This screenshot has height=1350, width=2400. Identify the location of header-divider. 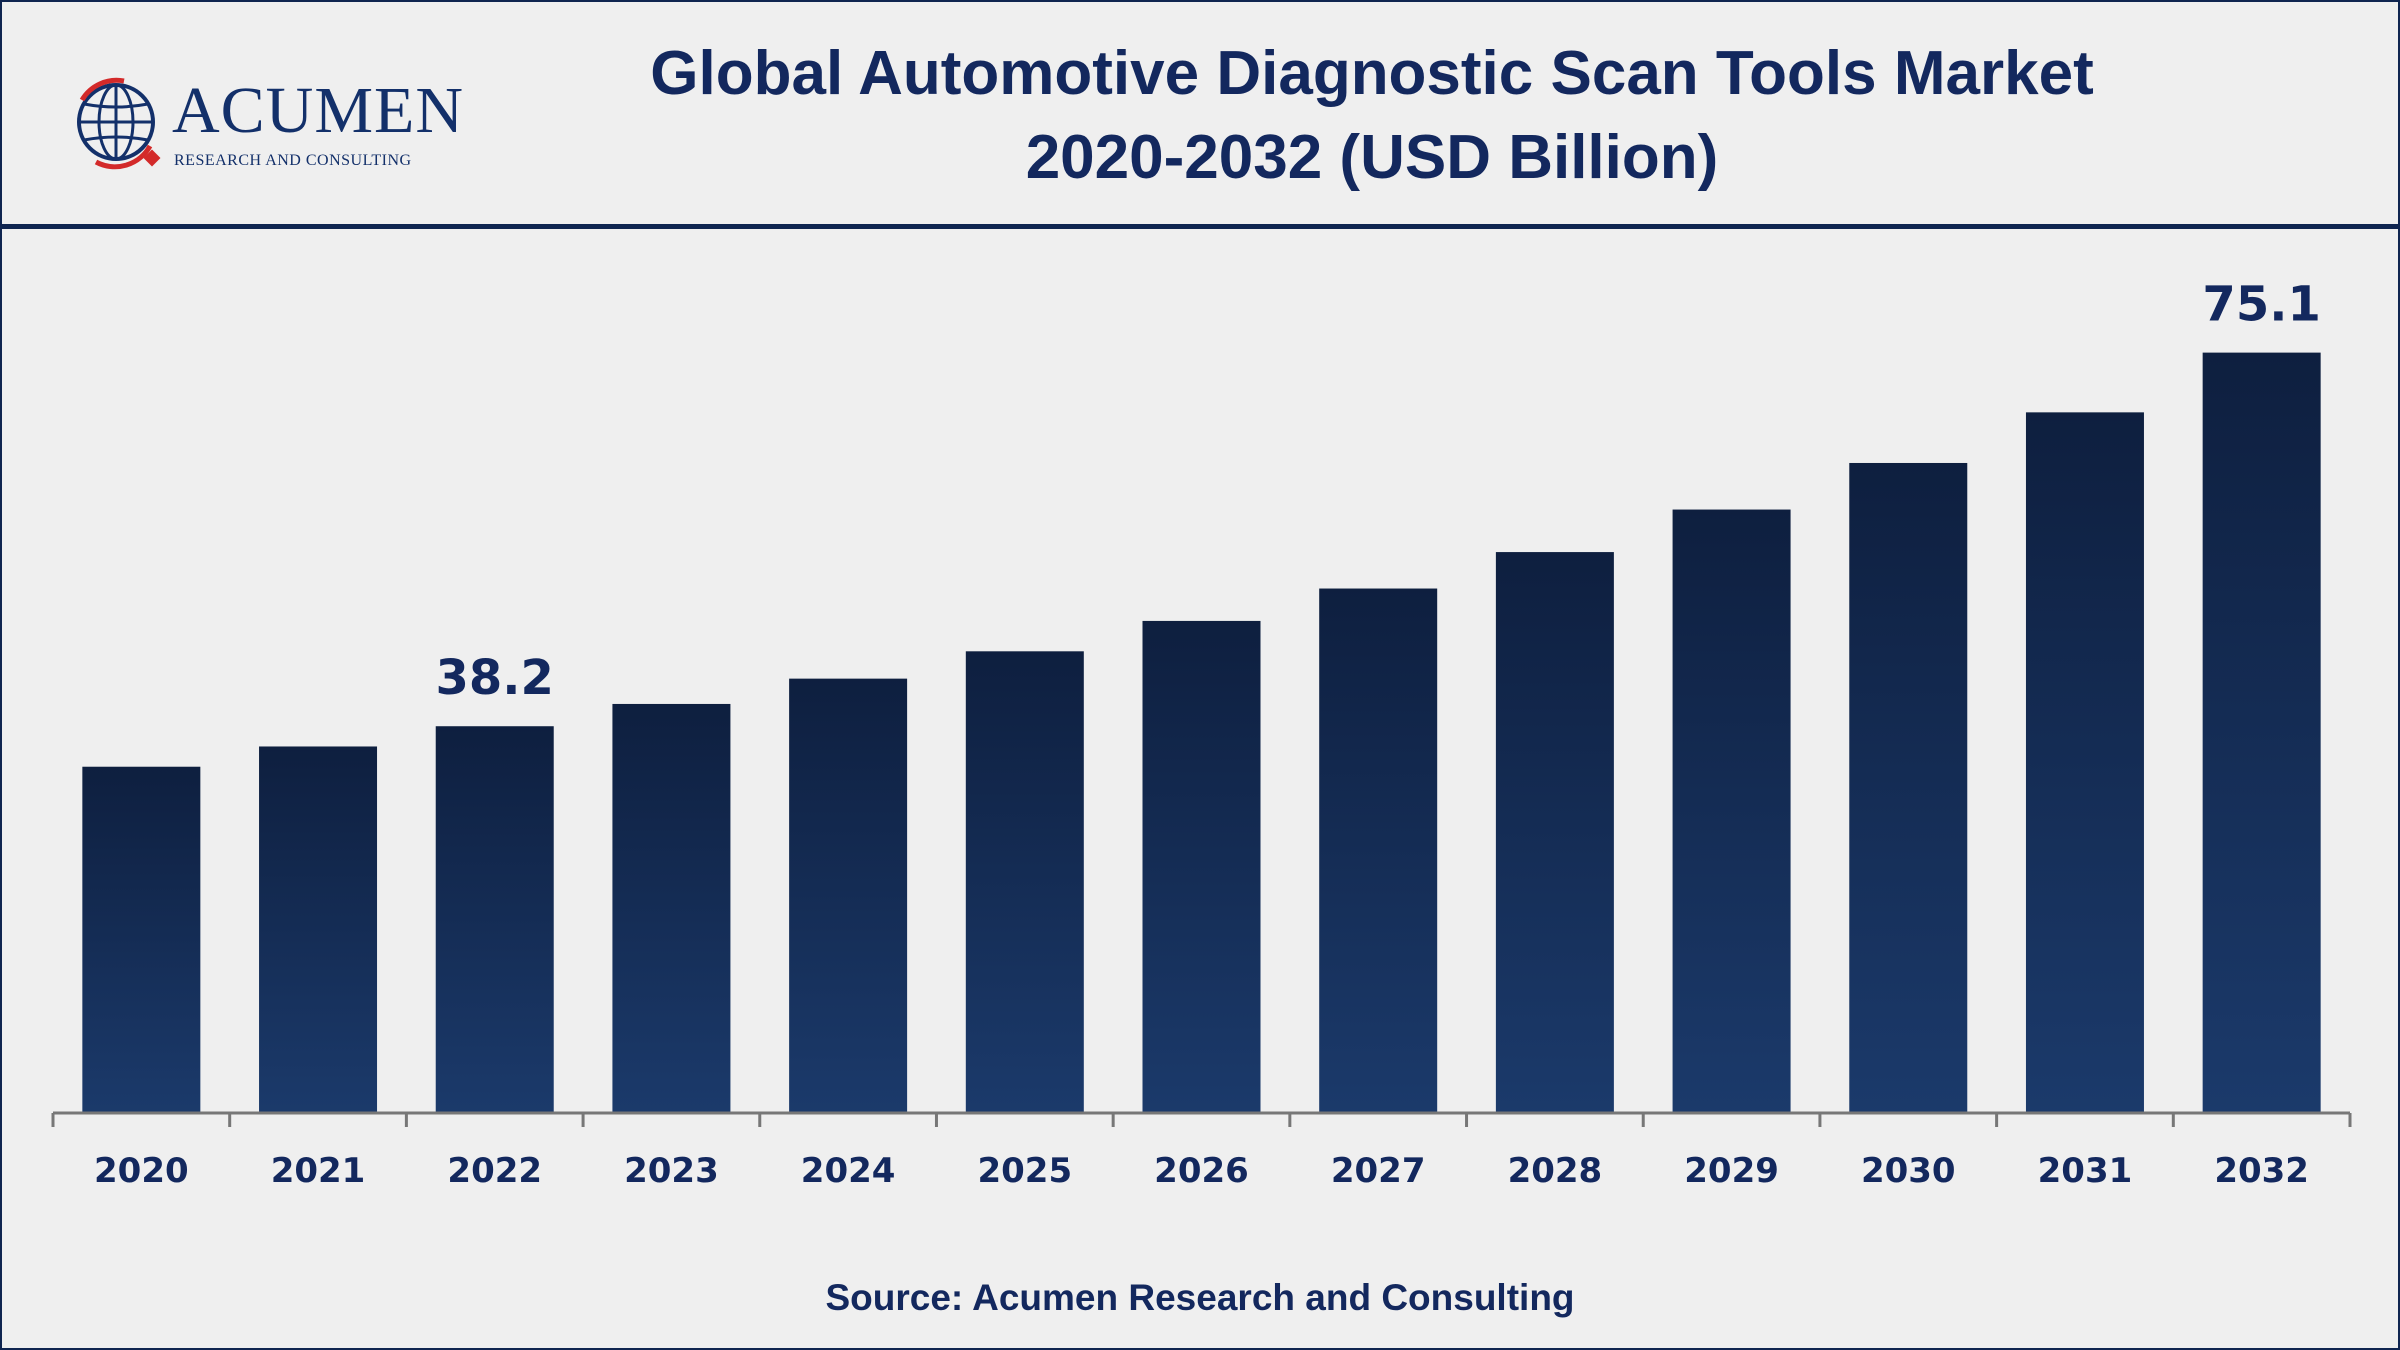
(1200, 226).